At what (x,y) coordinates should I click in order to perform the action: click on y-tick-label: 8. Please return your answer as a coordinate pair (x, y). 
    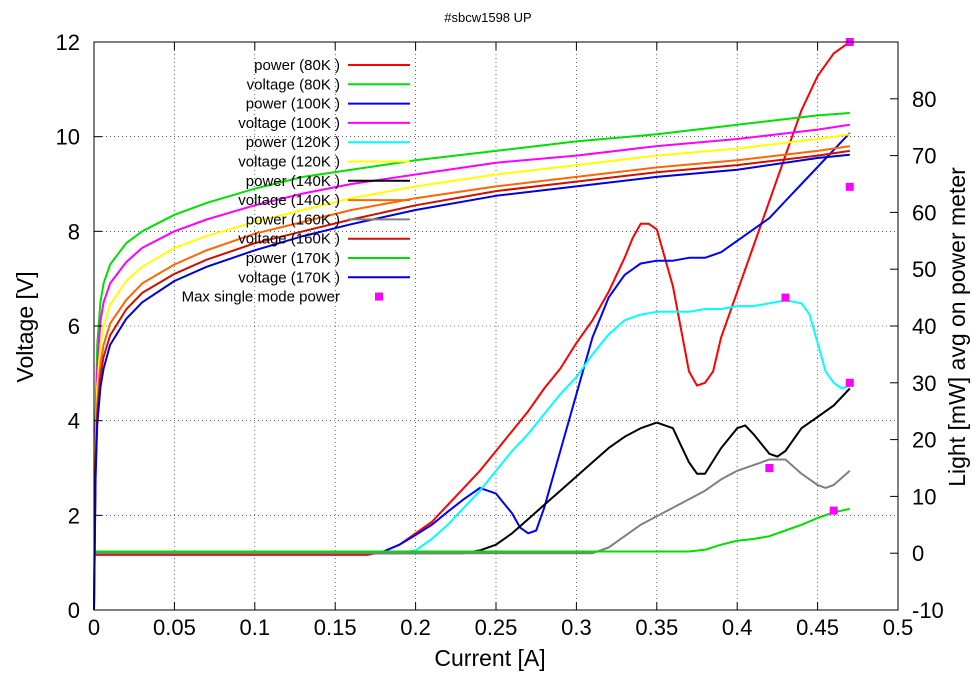
    Looking at the image, I should click on (74, 231).